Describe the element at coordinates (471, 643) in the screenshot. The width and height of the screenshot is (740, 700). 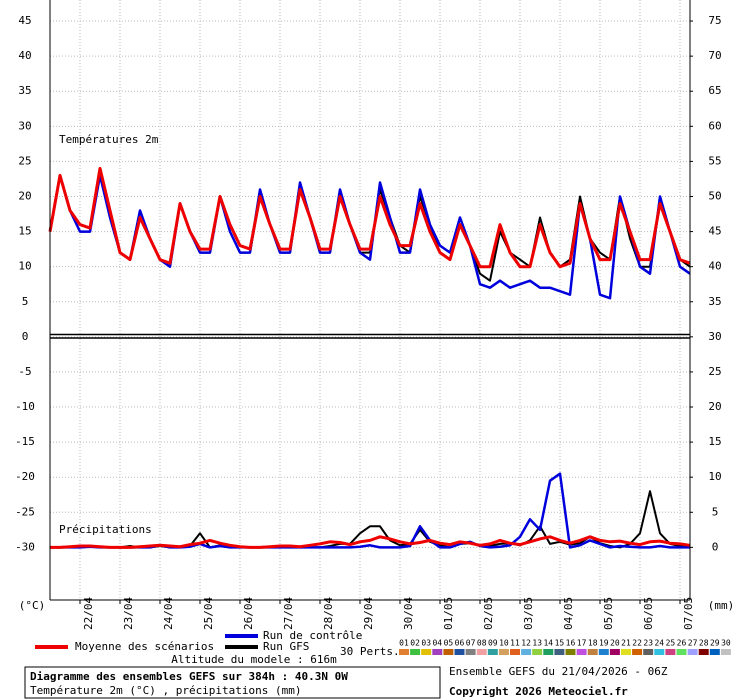
I see `perturbation-label: 07` at that location.